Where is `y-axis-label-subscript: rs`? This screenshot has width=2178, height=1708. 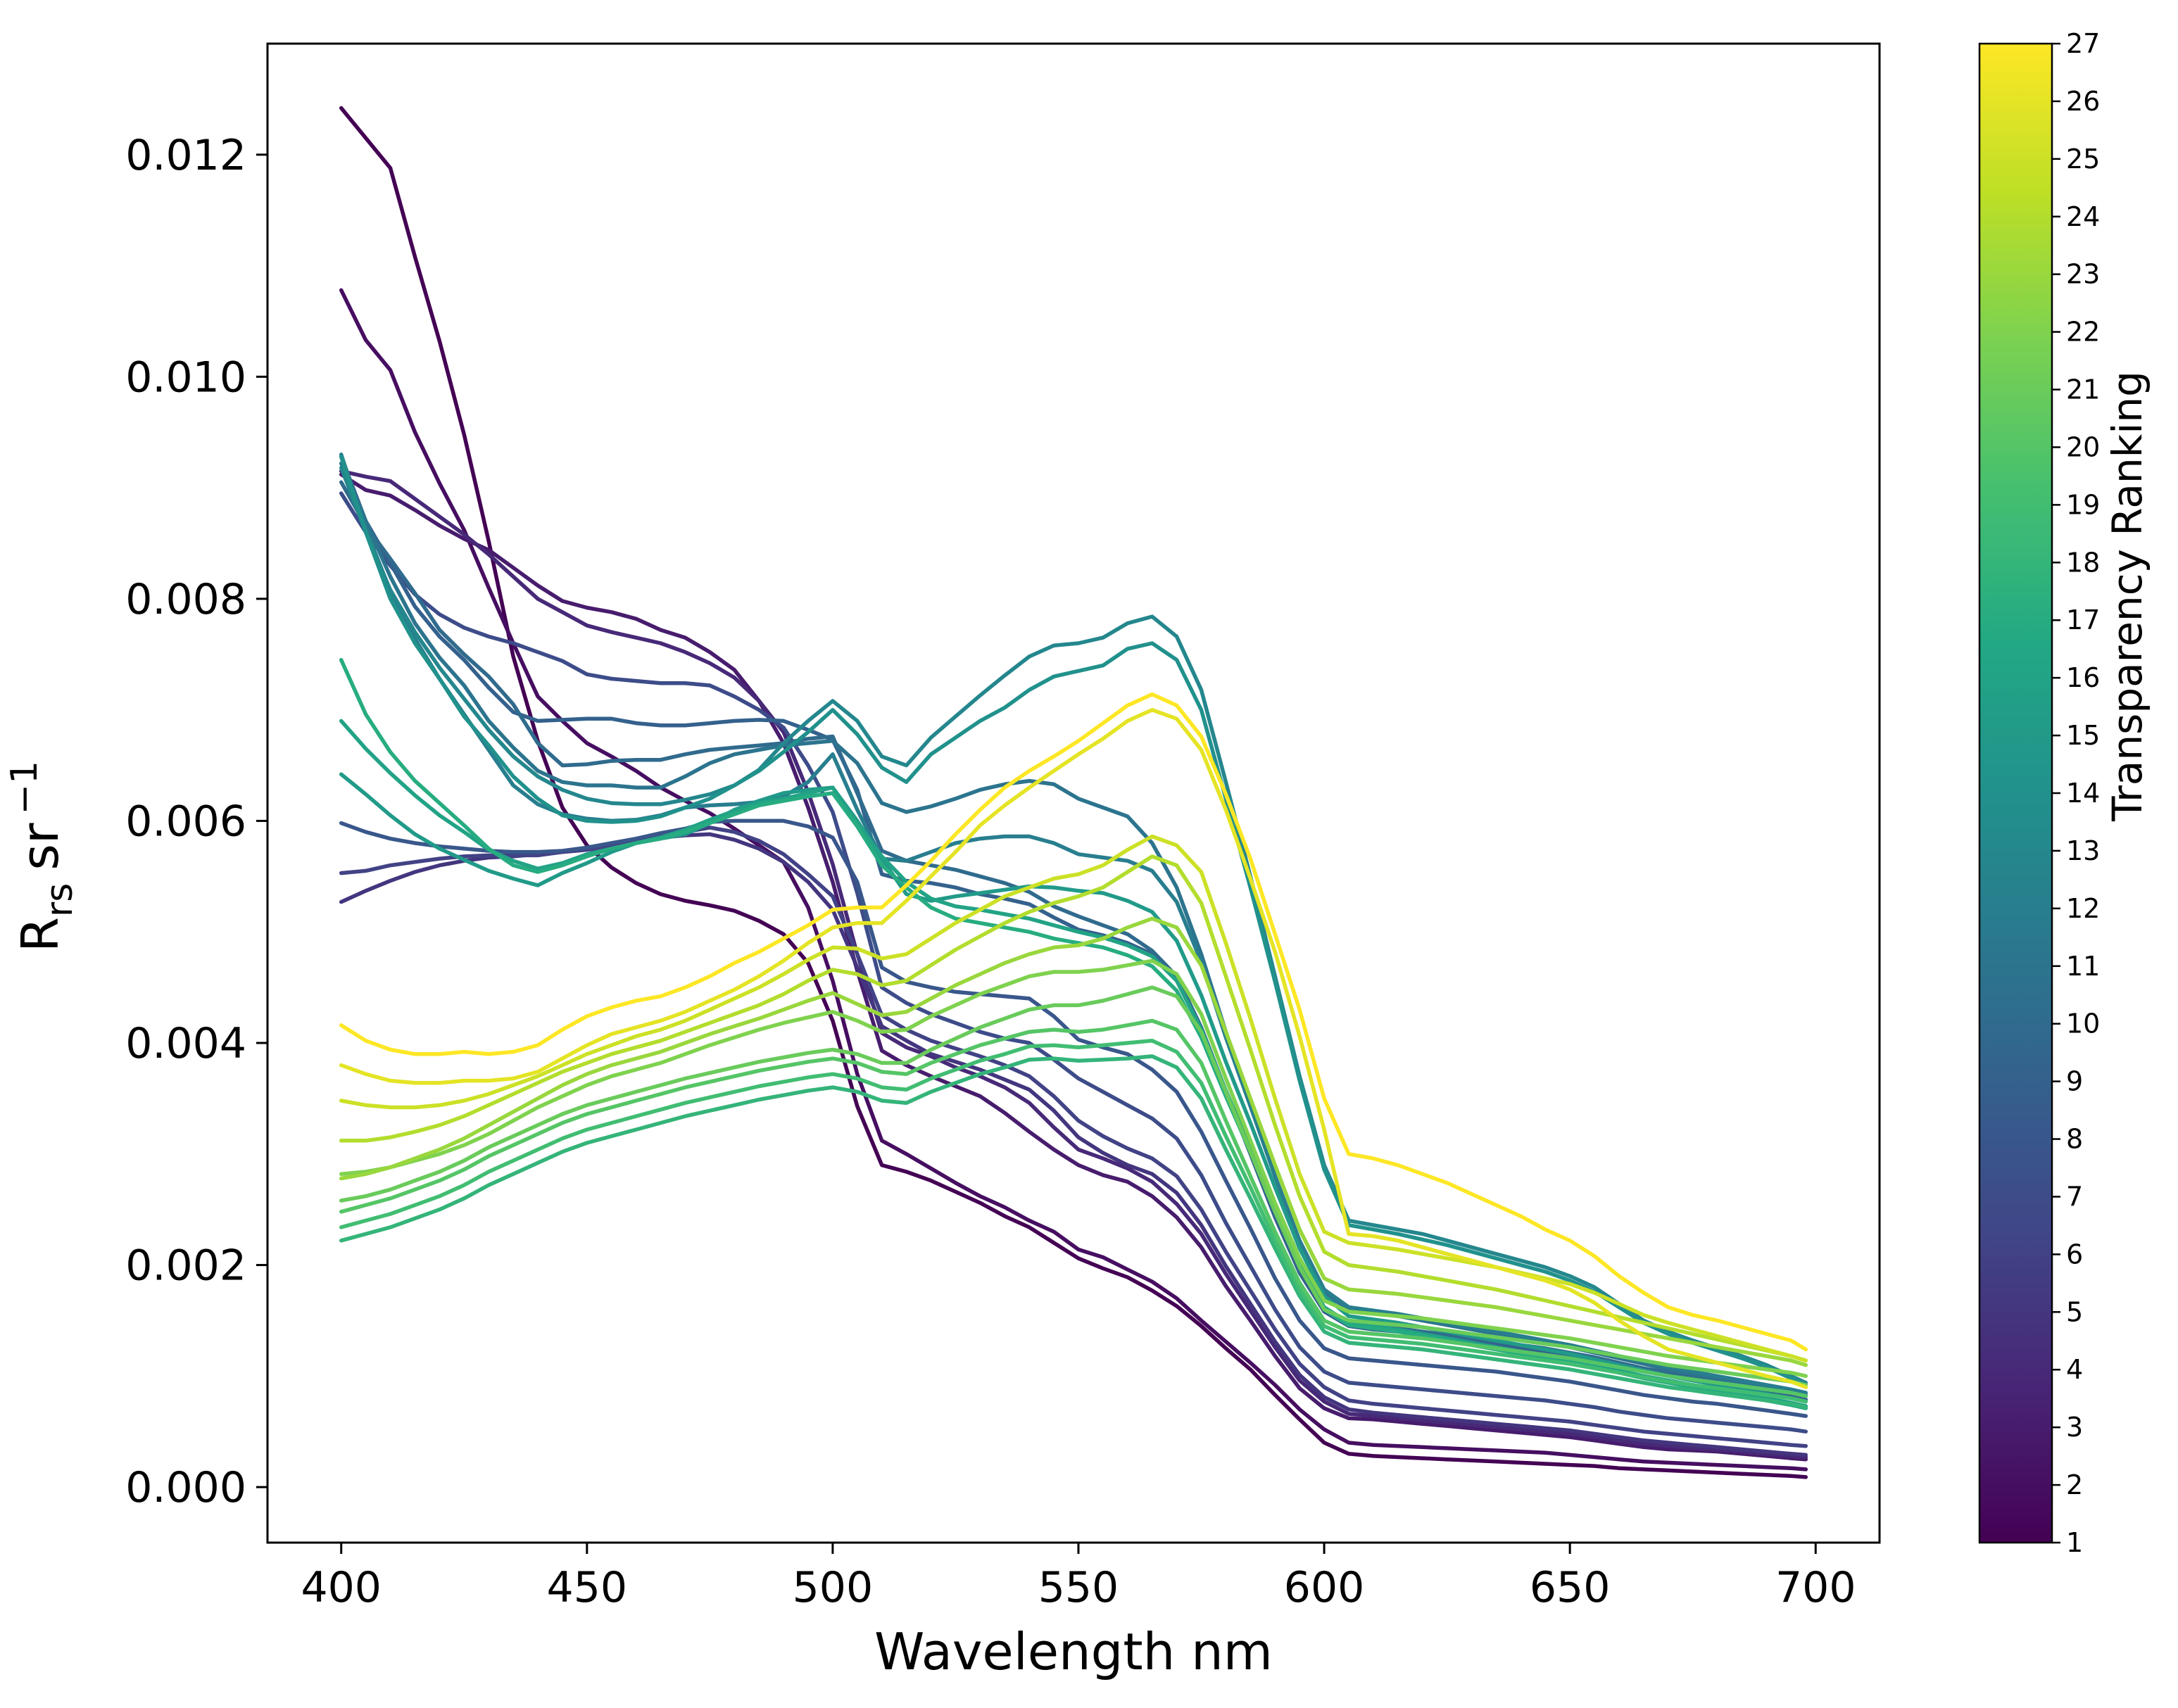 y-axis-label-subscript: rs is located at coordinates (60, 900).